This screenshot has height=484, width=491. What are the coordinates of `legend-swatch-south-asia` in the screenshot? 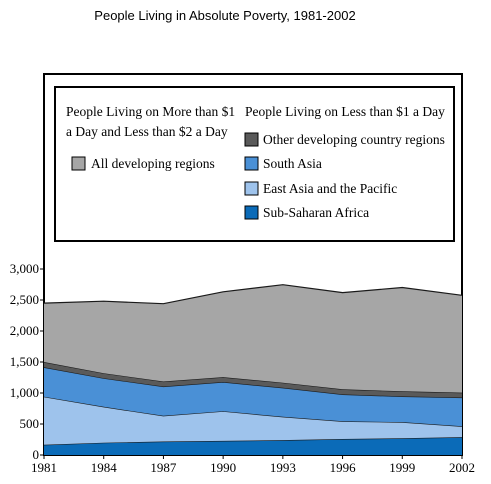 It's located at (251, 163).